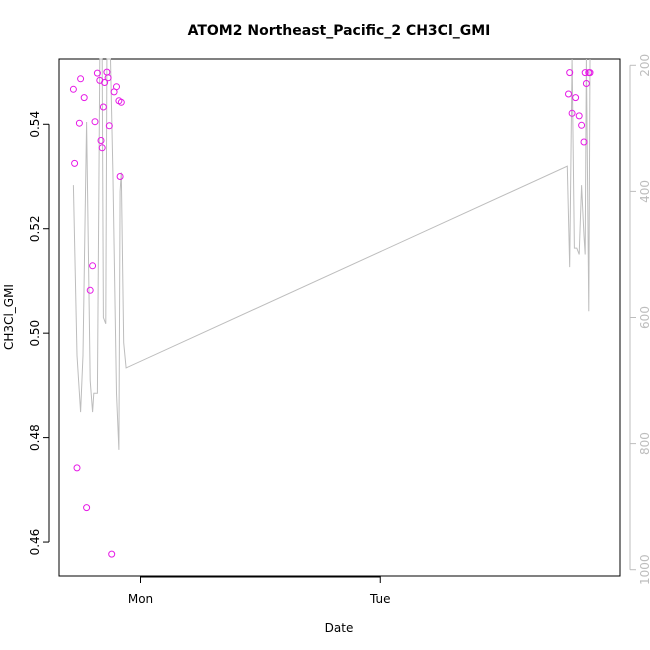 The height and width of the screenshot is (650, 650). I want to click on y-tick-label: 0.54, so click(35, 124).